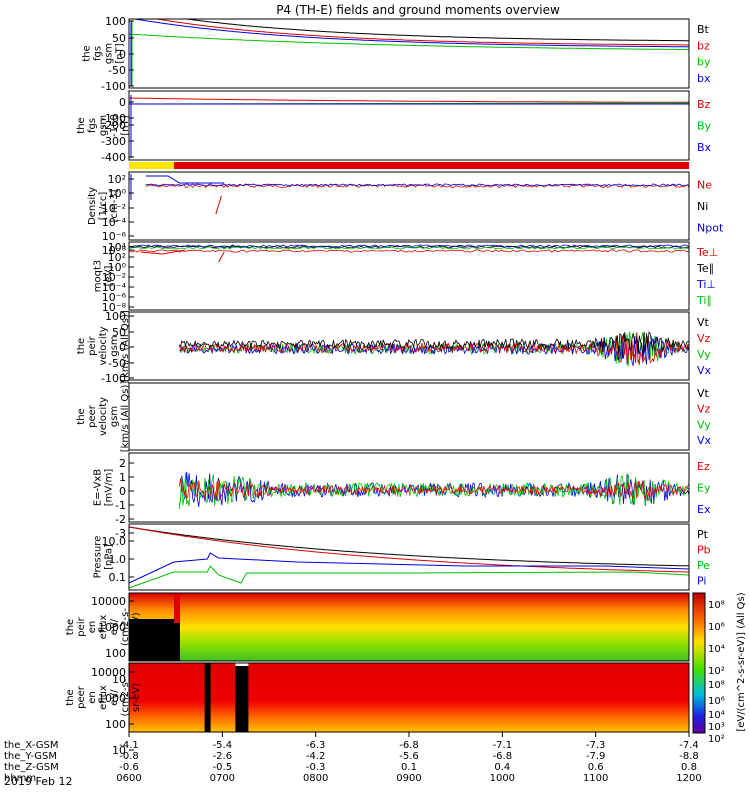  What do you see at coordinates (108, 672) in the screenshot?
I see `y-tick-label: 10000` at bounding box center [108, 672].